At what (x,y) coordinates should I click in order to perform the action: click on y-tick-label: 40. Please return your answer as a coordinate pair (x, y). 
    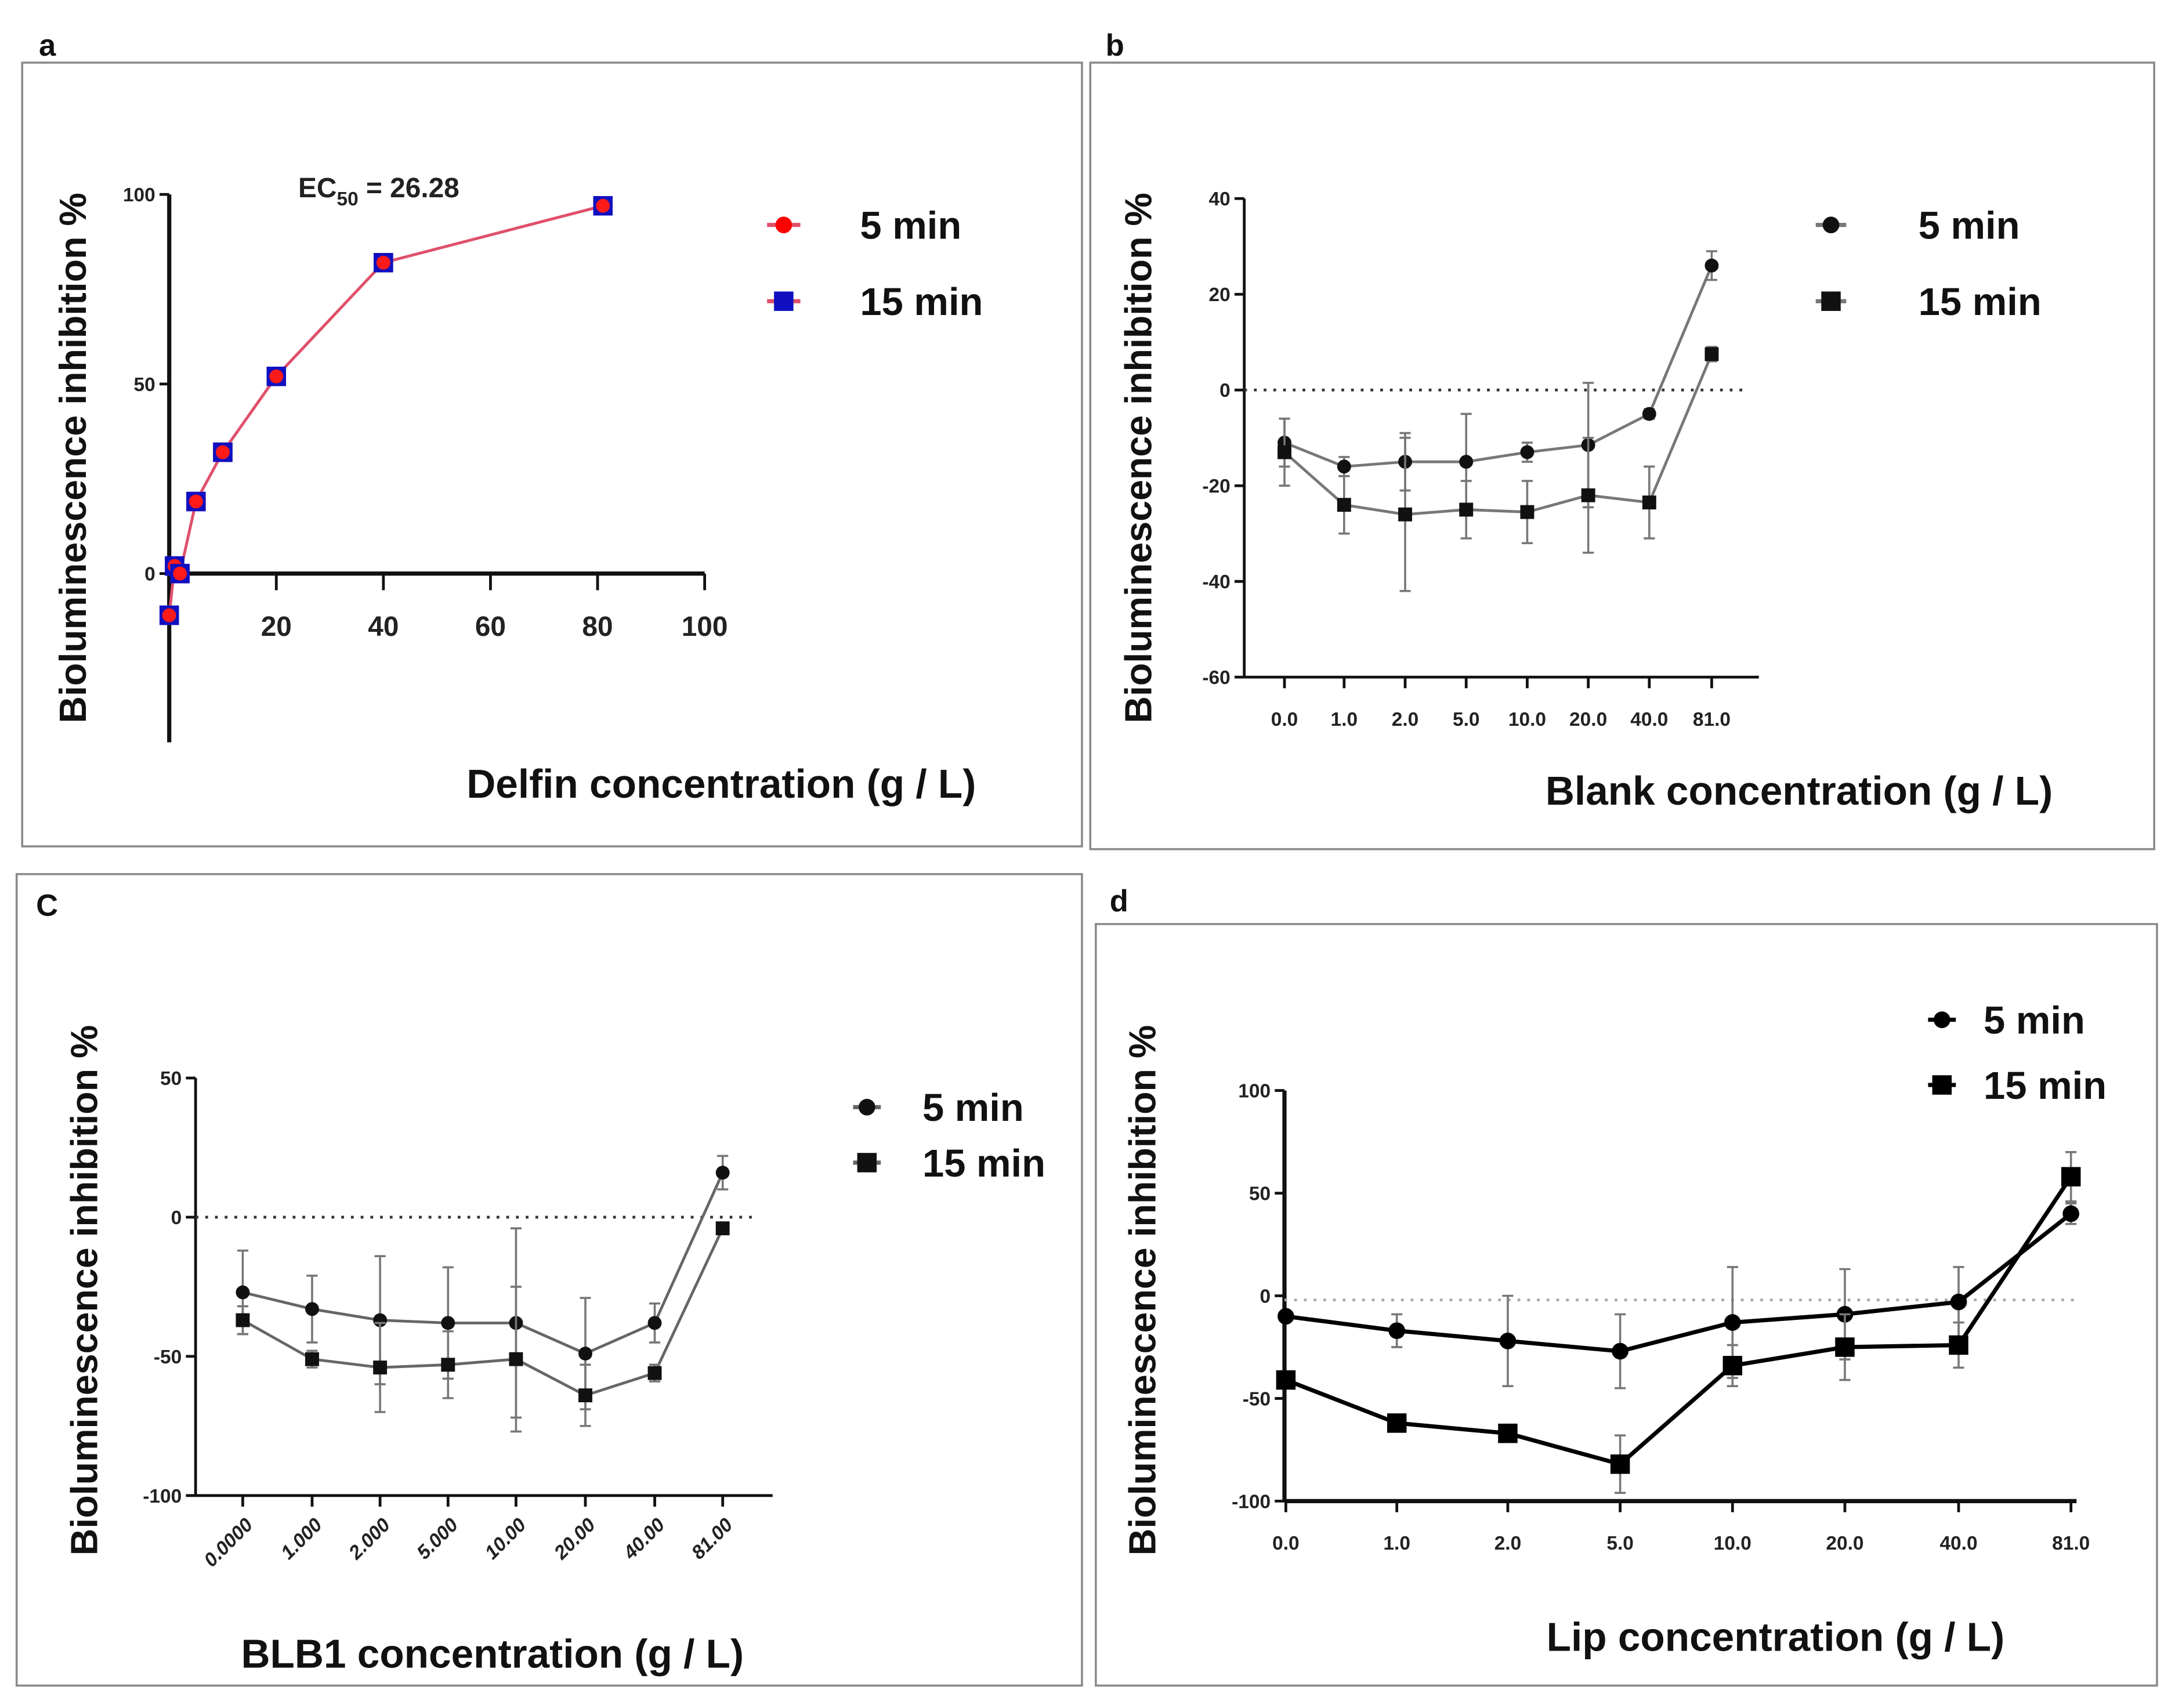
    Looking at the image, I should click on (1220, 199).